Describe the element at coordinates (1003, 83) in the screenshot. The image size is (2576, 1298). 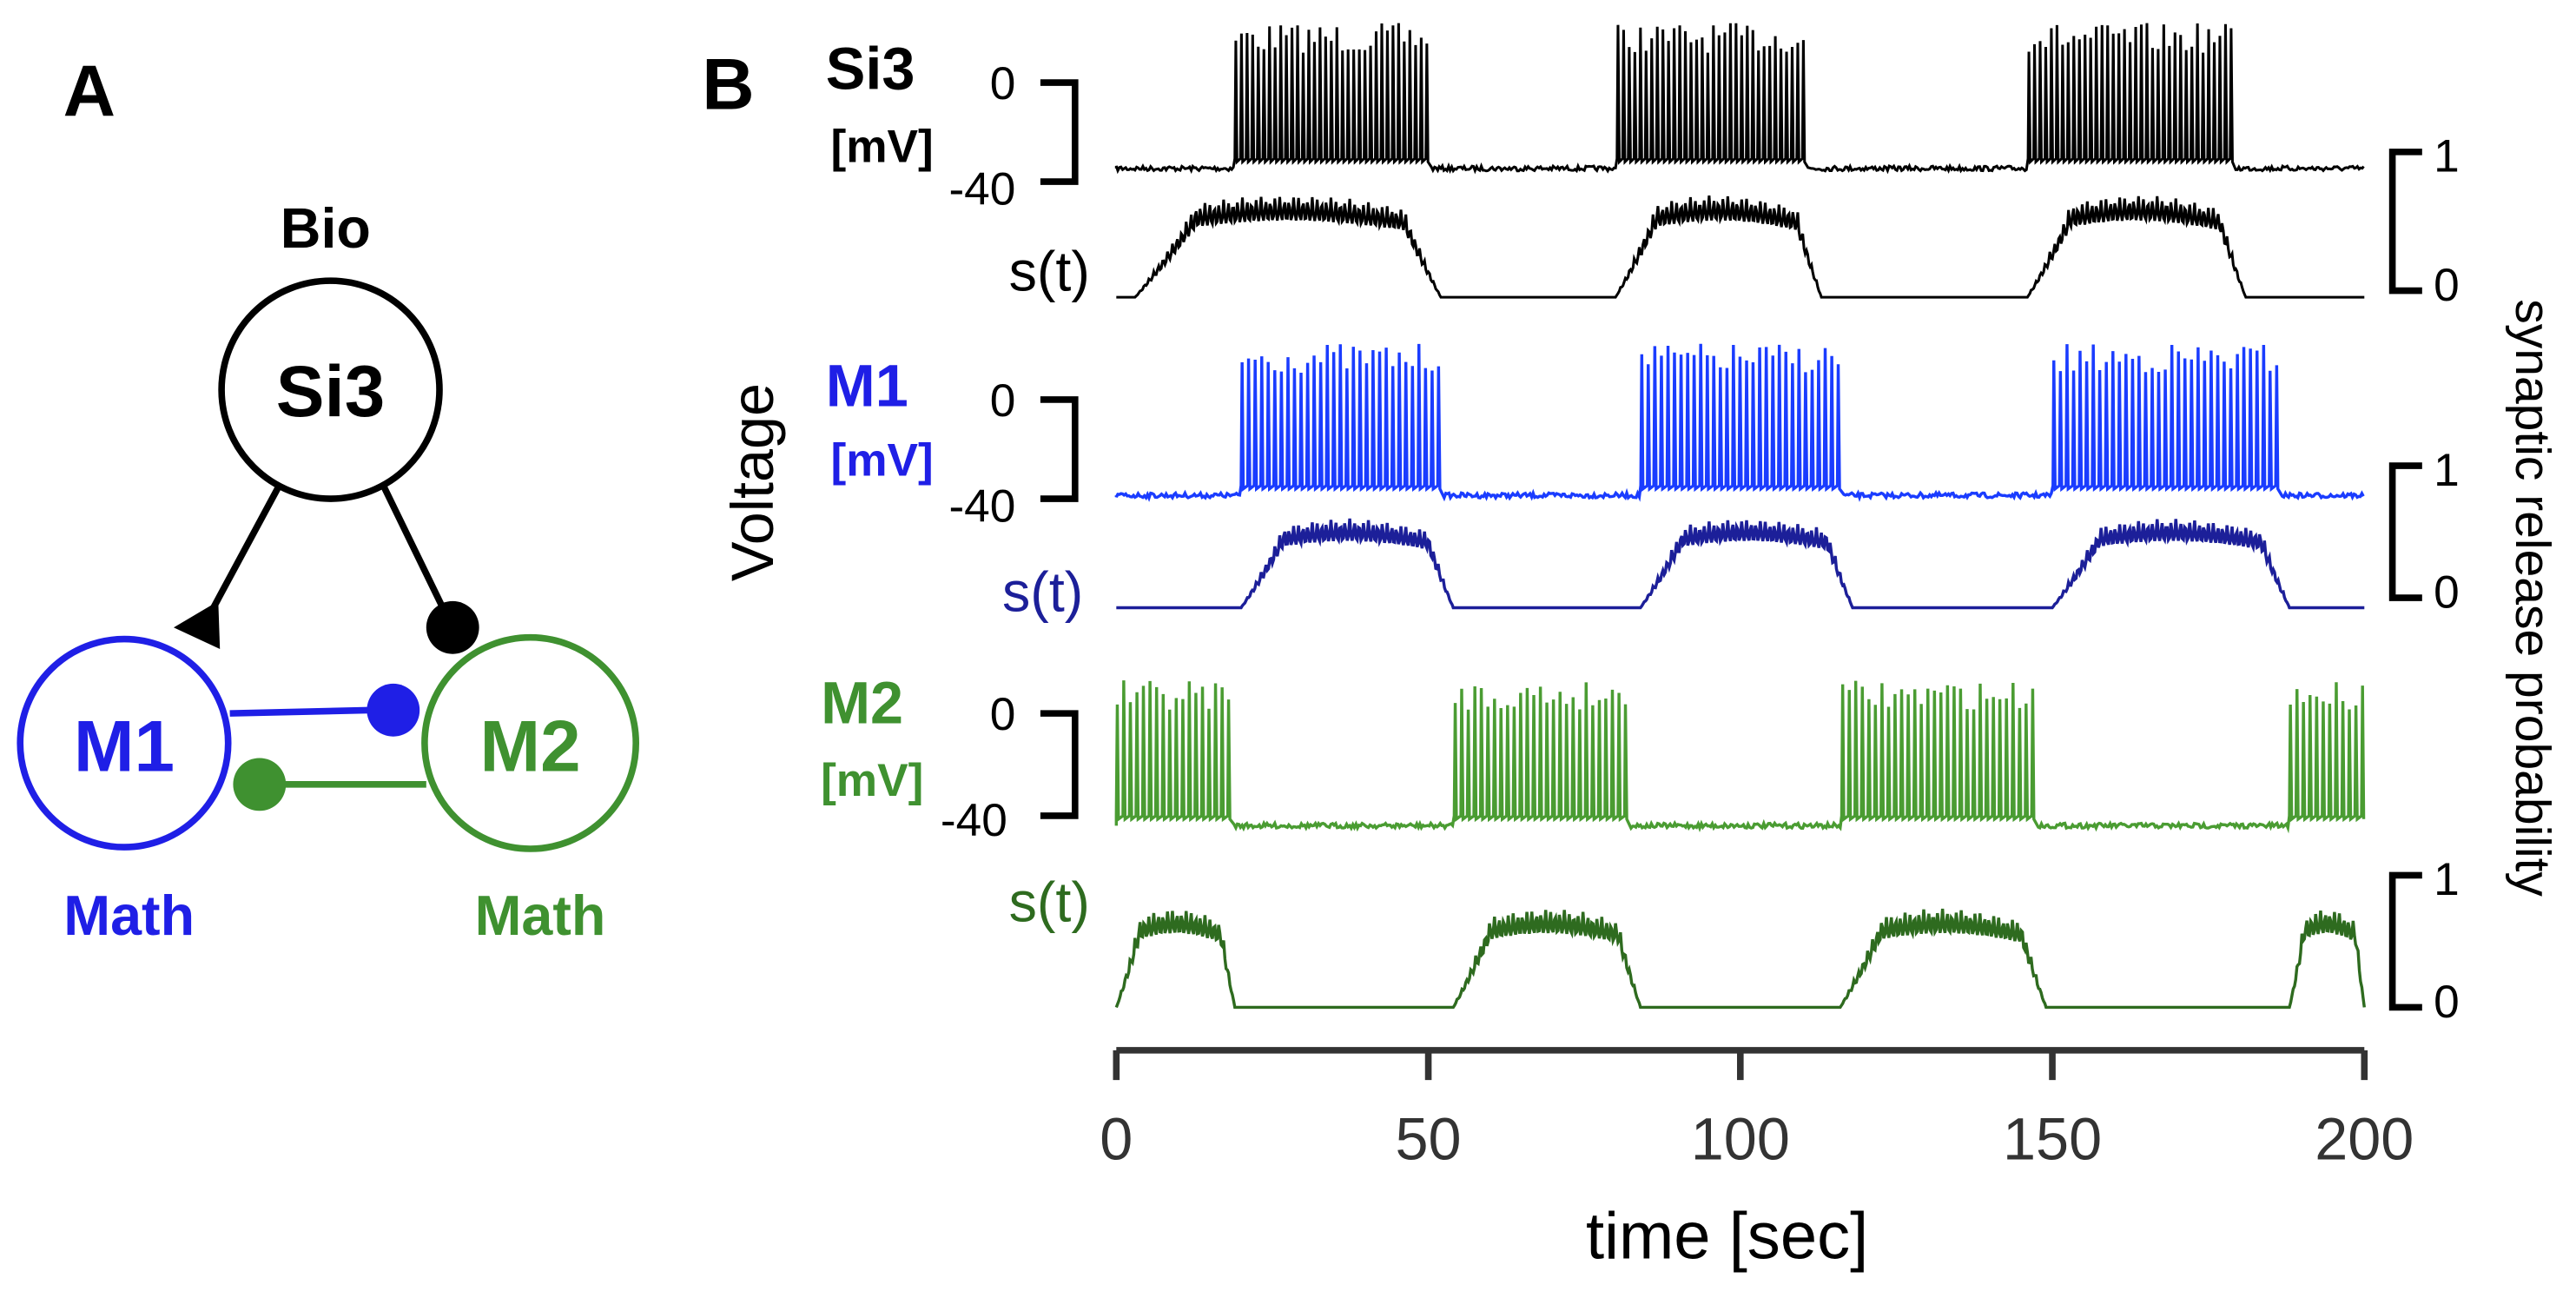
I see `si3-v-tick-top: 0` at that location.